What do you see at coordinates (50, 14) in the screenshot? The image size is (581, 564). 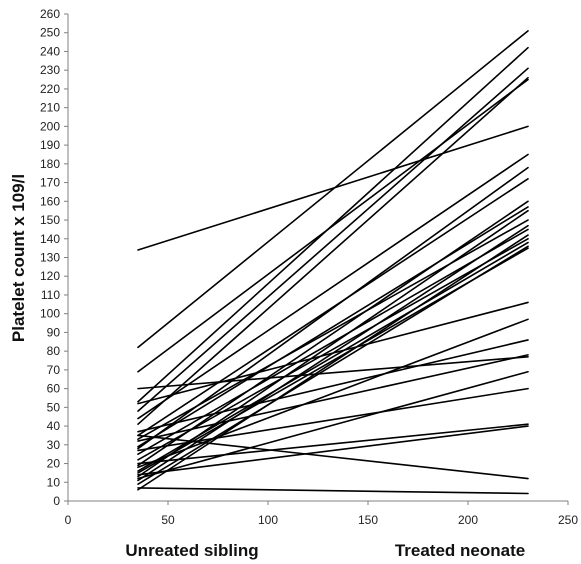 I see `y-tick-label-260: 260` at bounding box center [50, 14].